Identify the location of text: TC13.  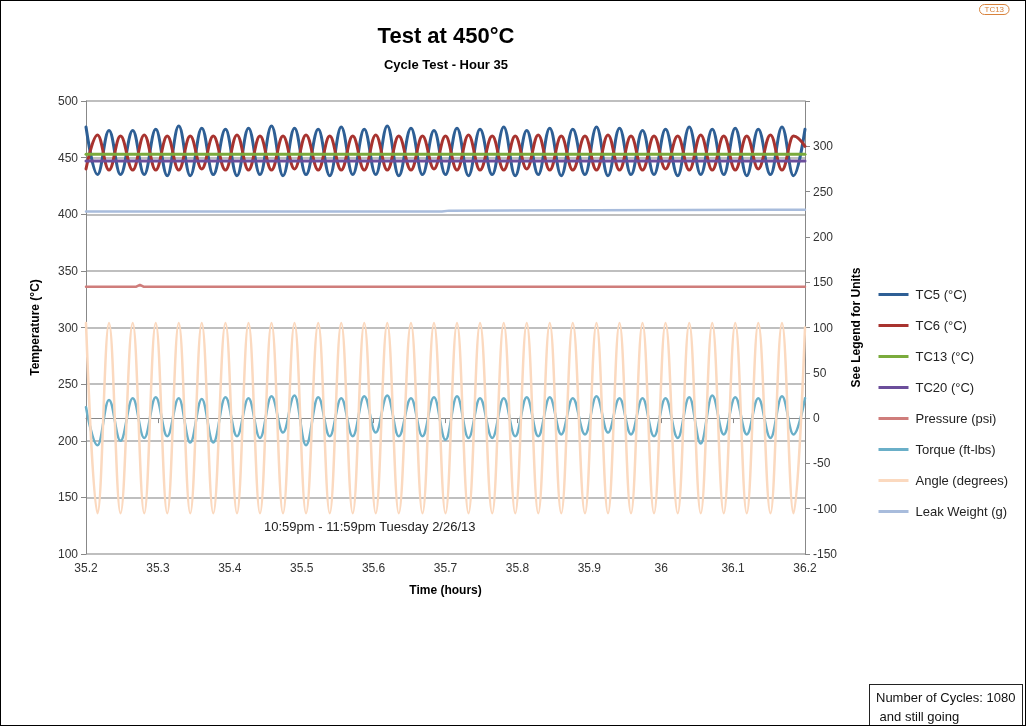
(994, 9).